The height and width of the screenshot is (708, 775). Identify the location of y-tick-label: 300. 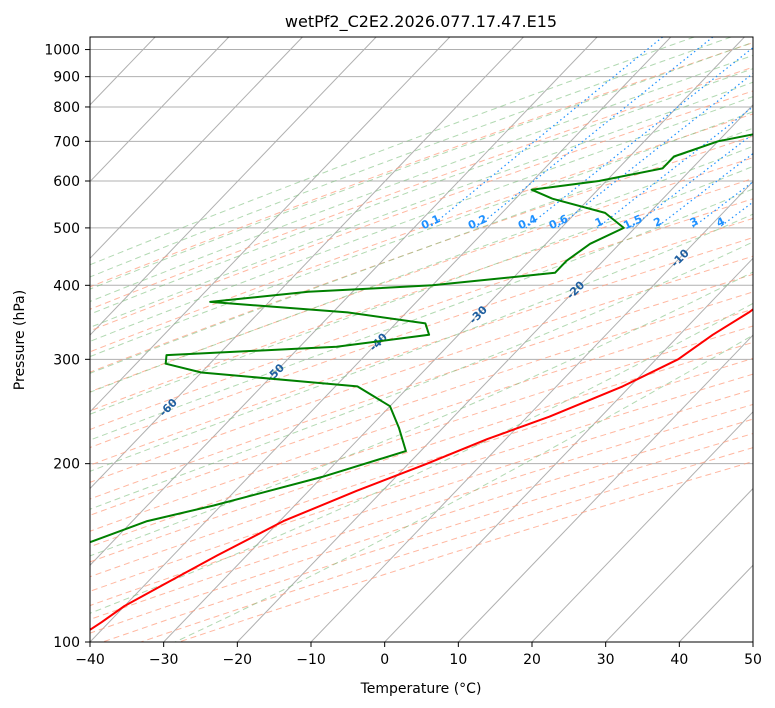
(66, 360).